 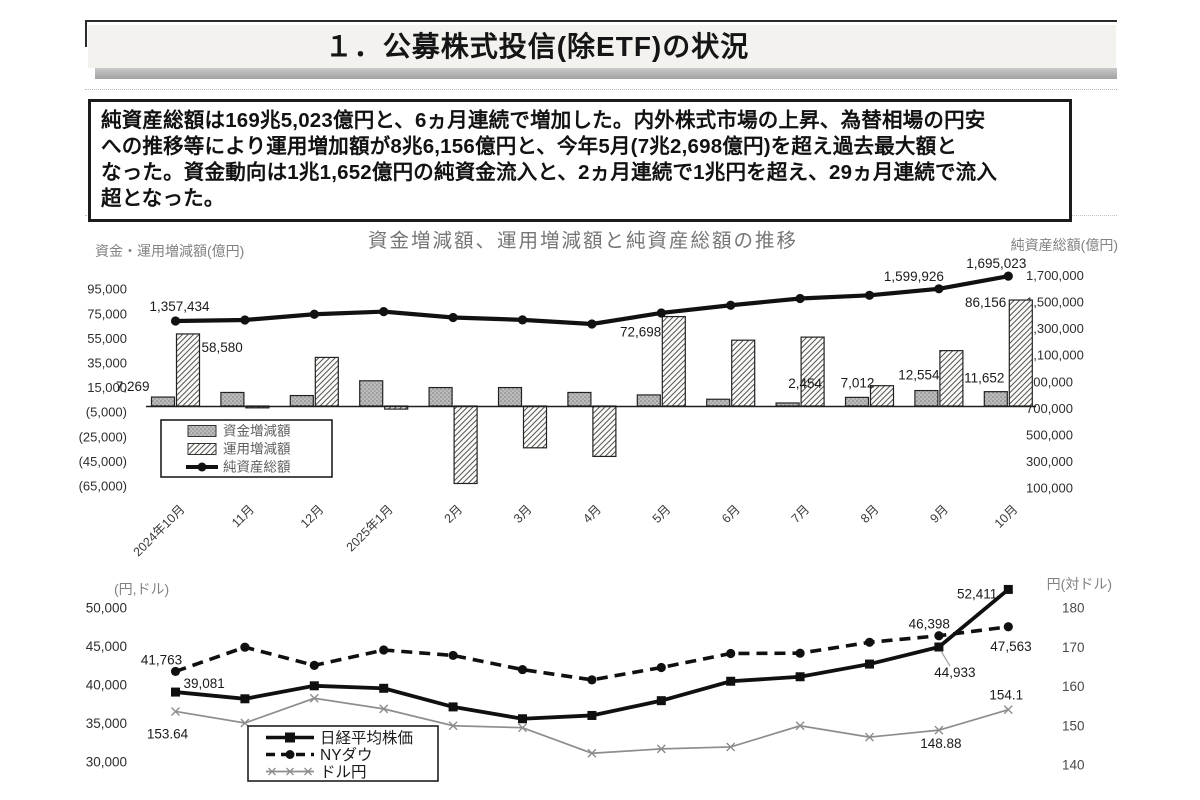 I want to click on data-label: 72,698, so click(x=640, y=332).